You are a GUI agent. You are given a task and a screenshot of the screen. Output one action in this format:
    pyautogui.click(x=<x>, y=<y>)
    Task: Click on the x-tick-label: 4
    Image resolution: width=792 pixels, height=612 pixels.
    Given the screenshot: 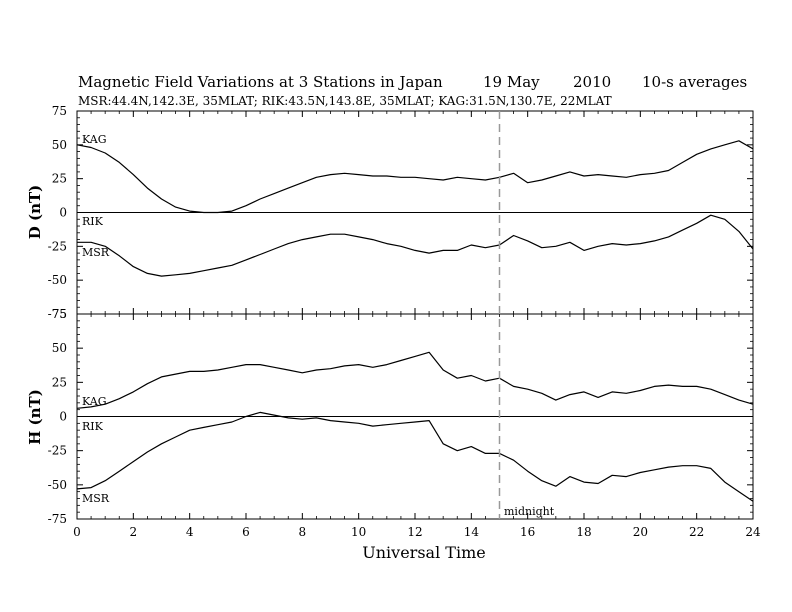 What is the action you would take?
    pyautogui.click(x=190, y=532)
    